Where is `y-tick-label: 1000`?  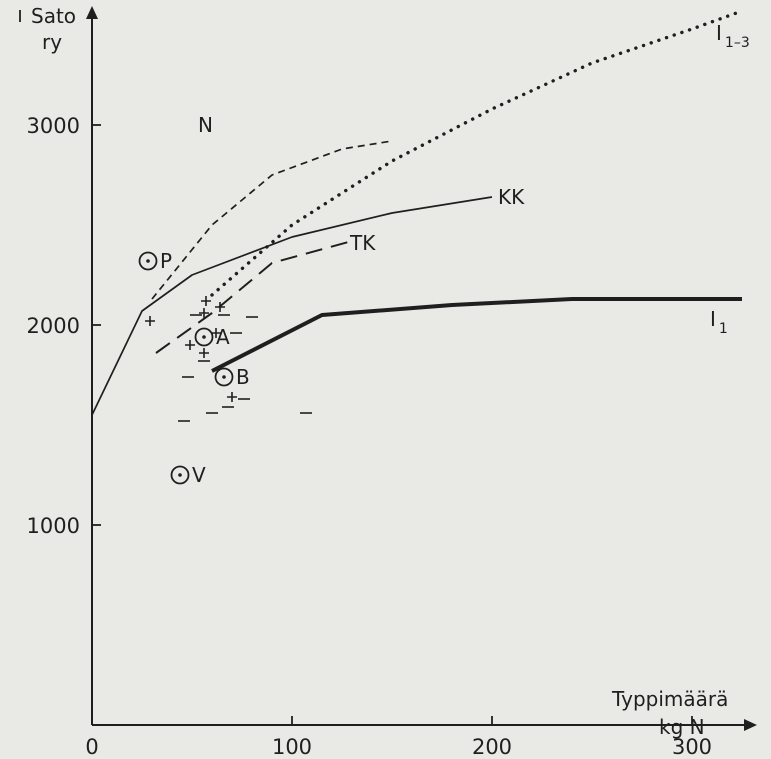
y-tick-label: 1000 is located at coordinates (53, 526).